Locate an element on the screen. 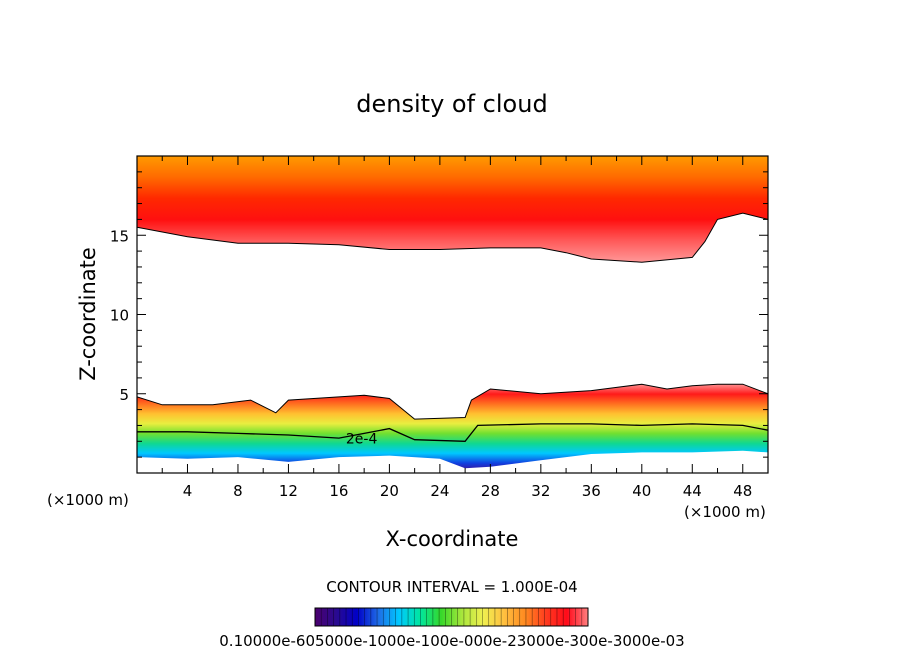 This screenshot has width=904, height=654. x-tick-label: 48 is located at coordinates (742, 491).